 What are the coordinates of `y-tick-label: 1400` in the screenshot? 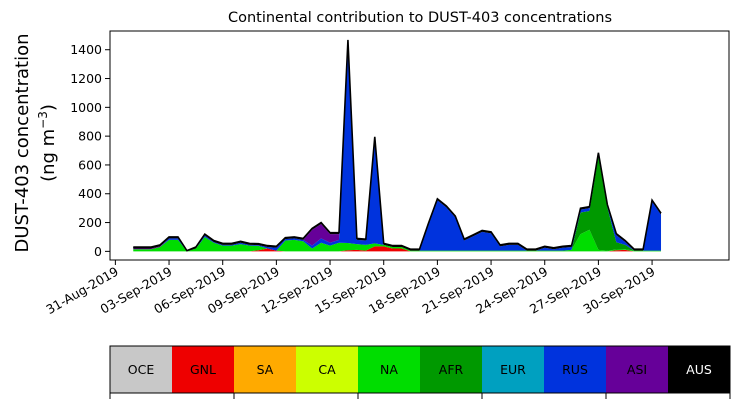 It's located at (86, 49).